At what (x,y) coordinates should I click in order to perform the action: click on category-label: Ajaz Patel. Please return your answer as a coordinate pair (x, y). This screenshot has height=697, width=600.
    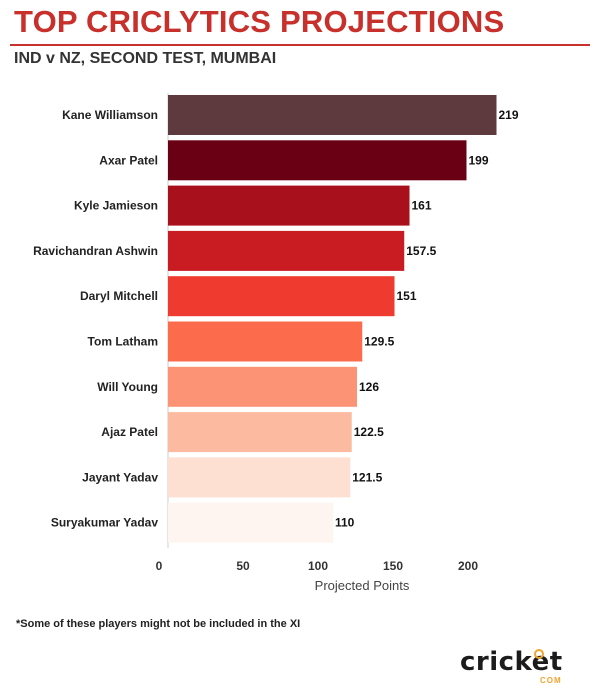
    Looking at the image, I should click on (129, 432).